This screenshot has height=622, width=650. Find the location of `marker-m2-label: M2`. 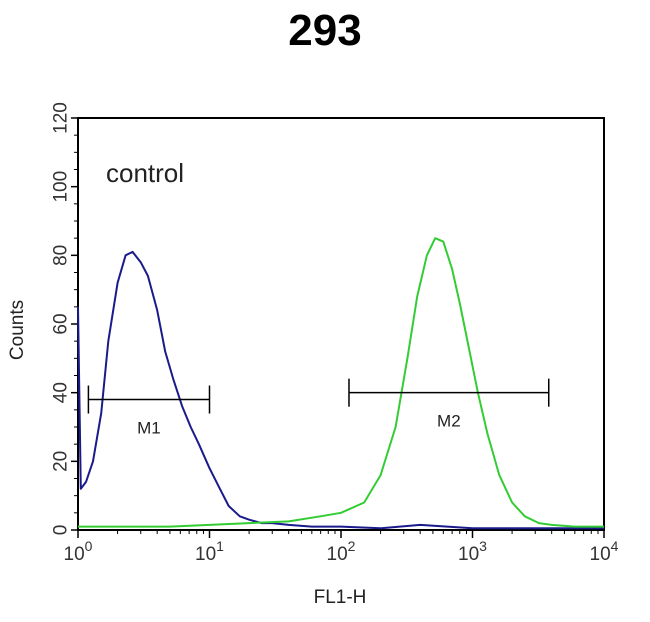

marker-m2-label: M2 is located at coordinates (449, 421).